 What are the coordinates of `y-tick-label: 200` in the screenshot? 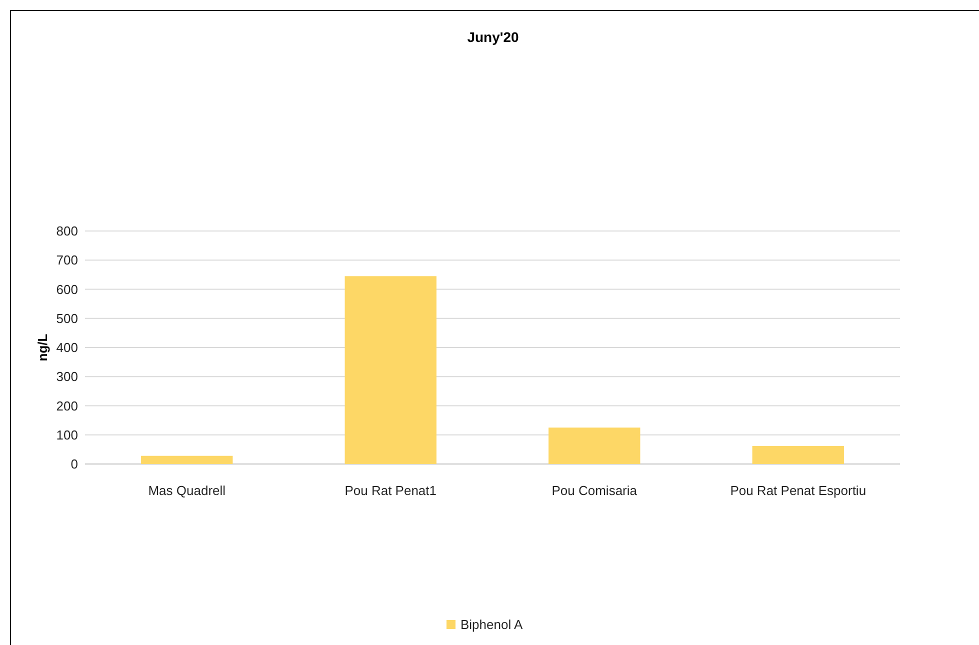 It's located at (67, 406).